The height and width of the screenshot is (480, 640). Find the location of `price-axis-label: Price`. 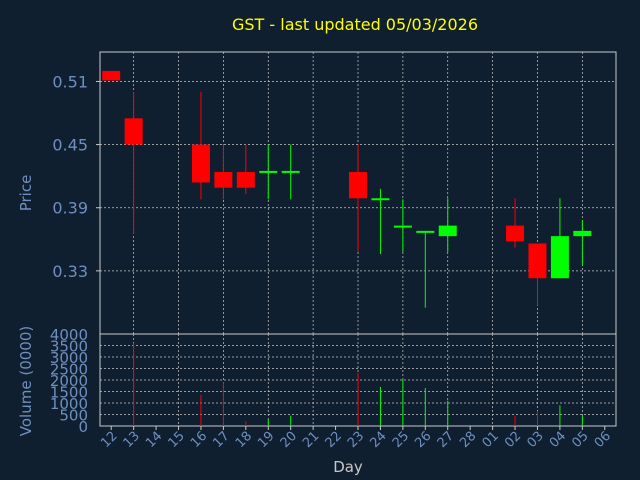

price-axis-label: Price is located at coordinates (26, 193).